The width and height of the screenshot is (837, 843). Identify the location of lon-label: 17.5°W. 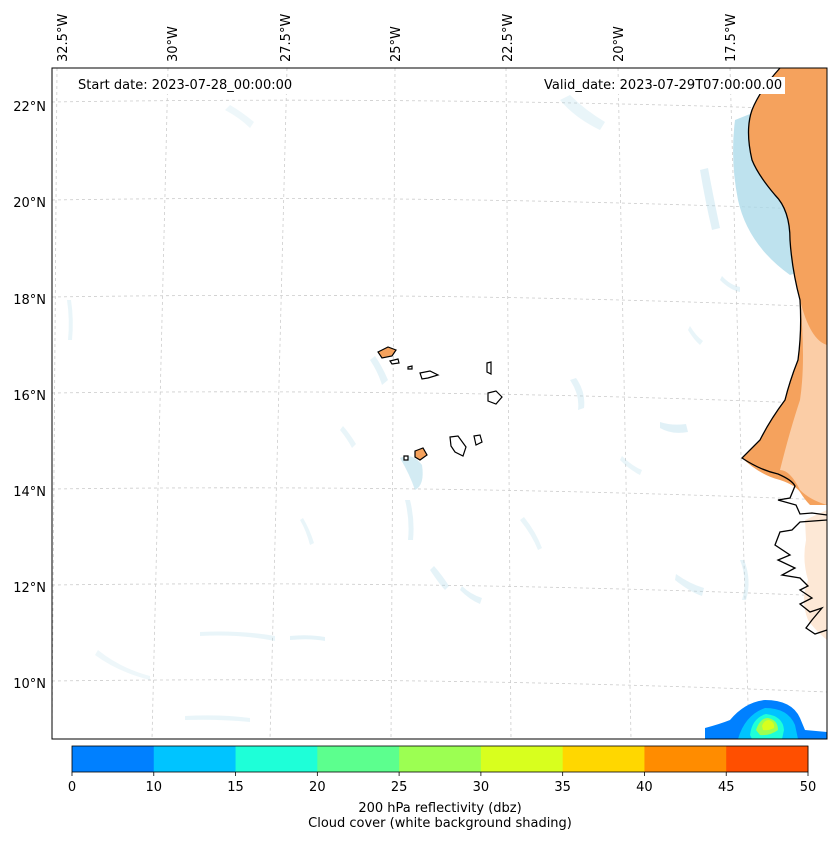
(731, 38).